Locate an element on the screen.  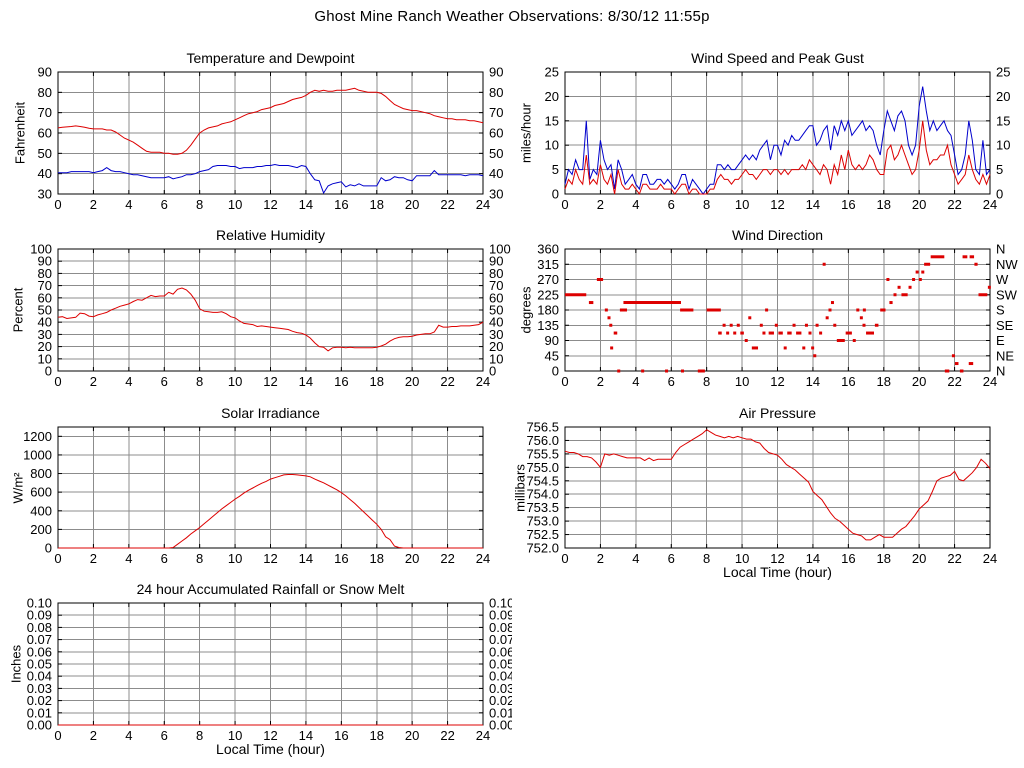
chart-title: Wind Direction is located at coordinates (777, 235).